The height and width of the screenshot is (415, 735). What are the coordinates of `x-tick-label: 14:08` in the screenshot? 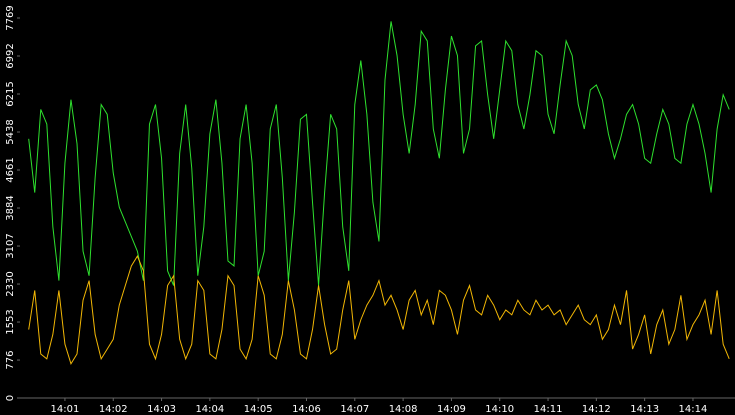 It's located at (403, 409).